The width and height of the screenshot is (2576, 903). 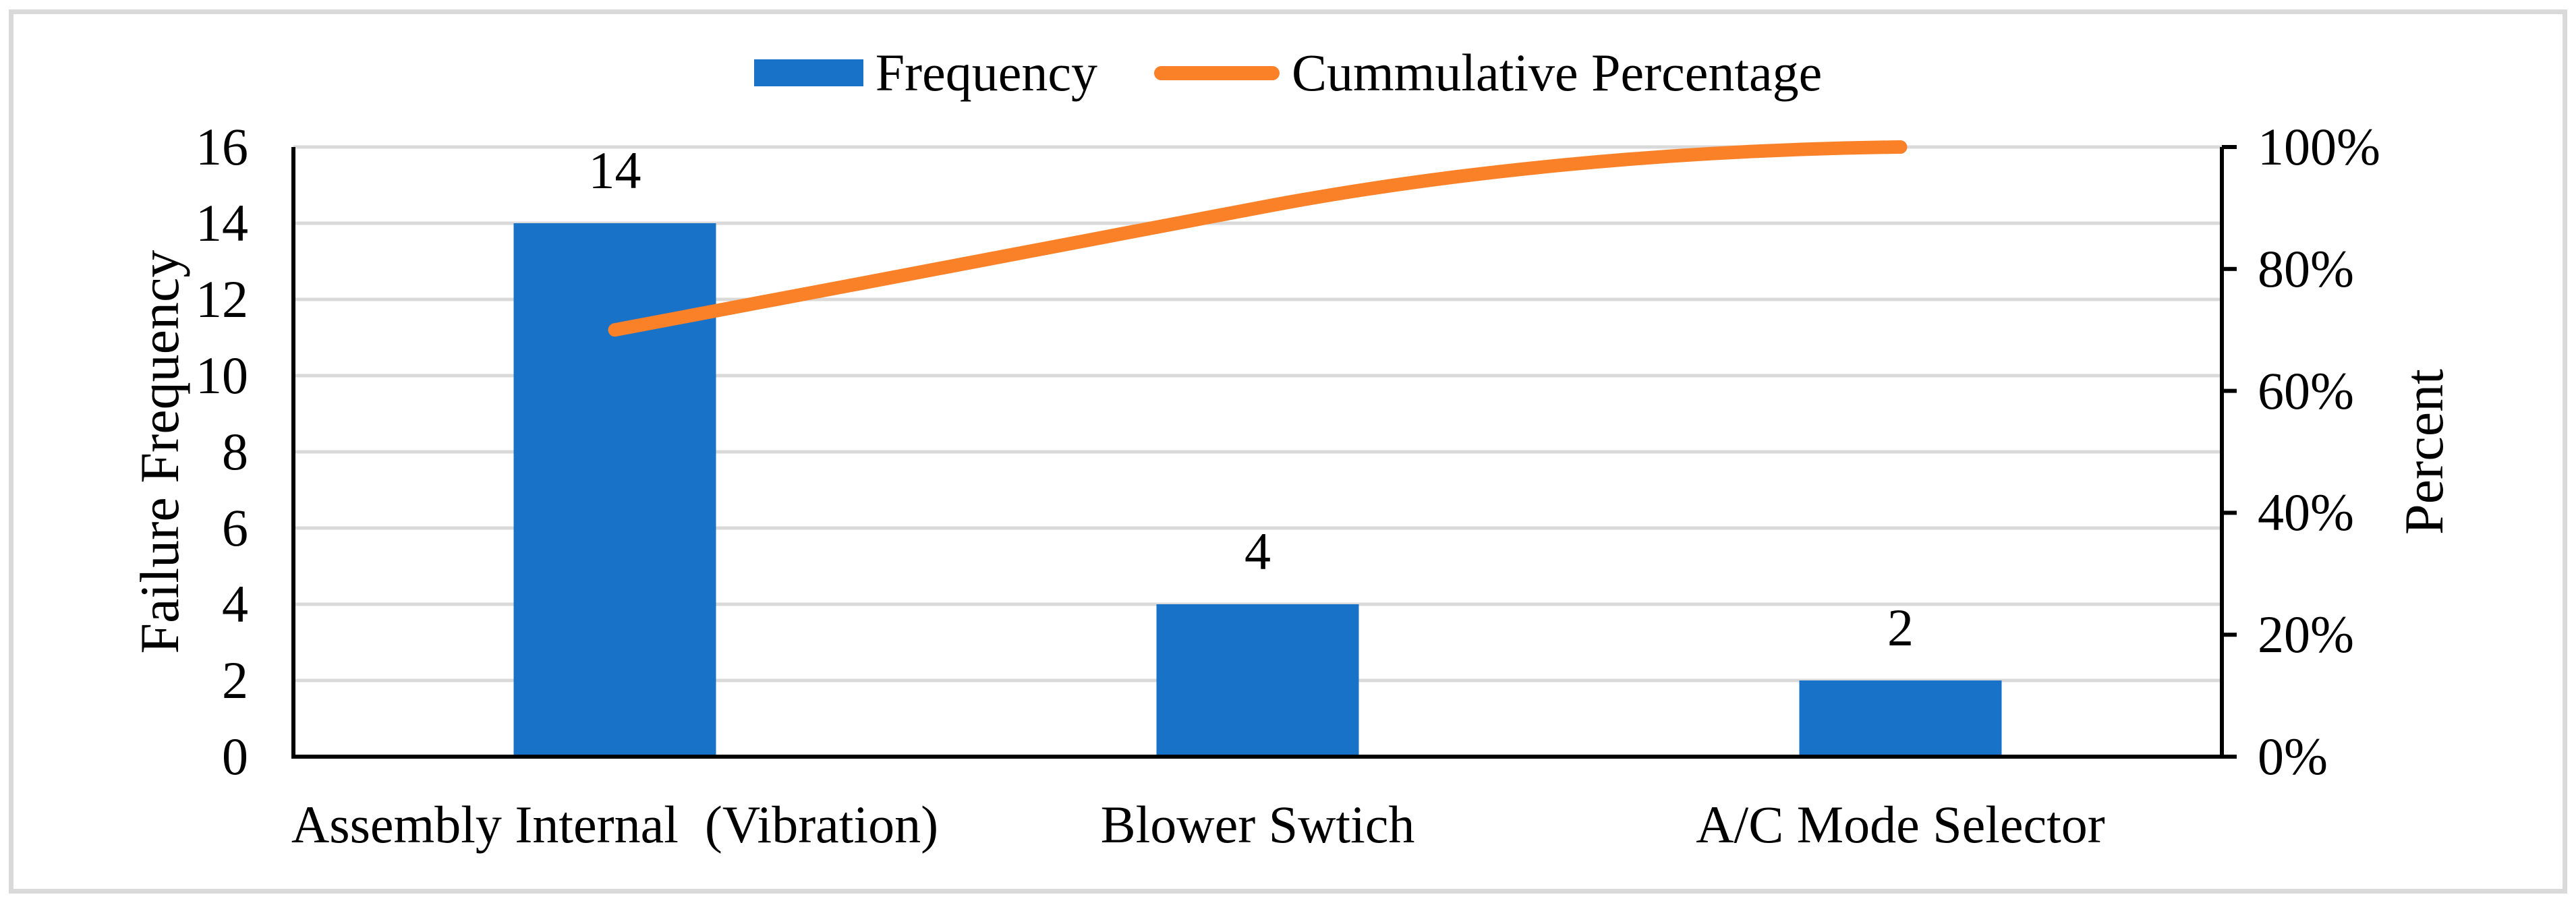 I want to click on left-axis-tick-label: 16, so click(x=222, y=146).